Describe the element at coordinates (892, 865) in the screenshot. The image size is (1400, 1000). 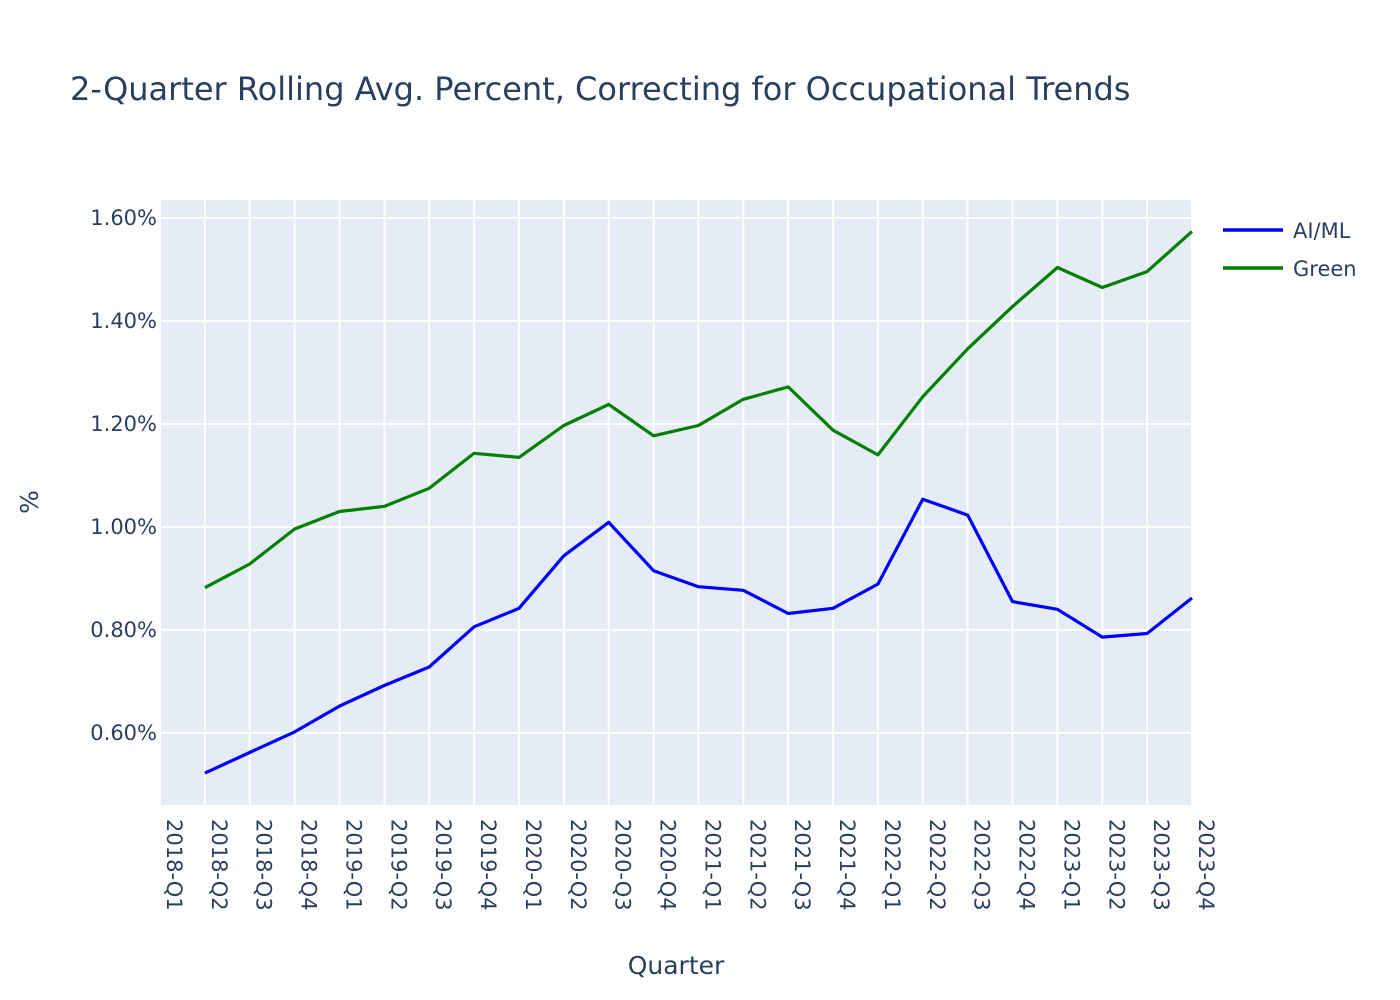
I see `x-tick-label: 2022-Q1` at that location.